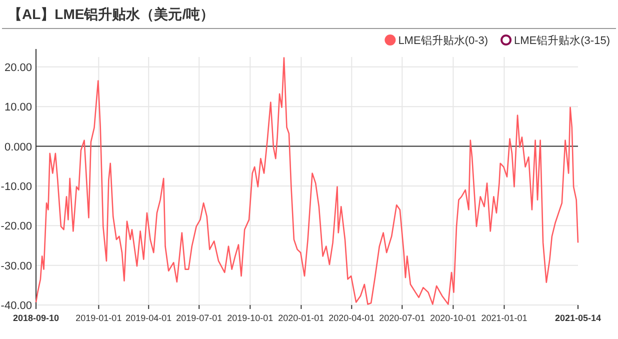 This screenshot has height=339, width=618. Describe the element at coordinates (16, 186) in the screenshot. I see `y-tick-label: -10.00` at that location.